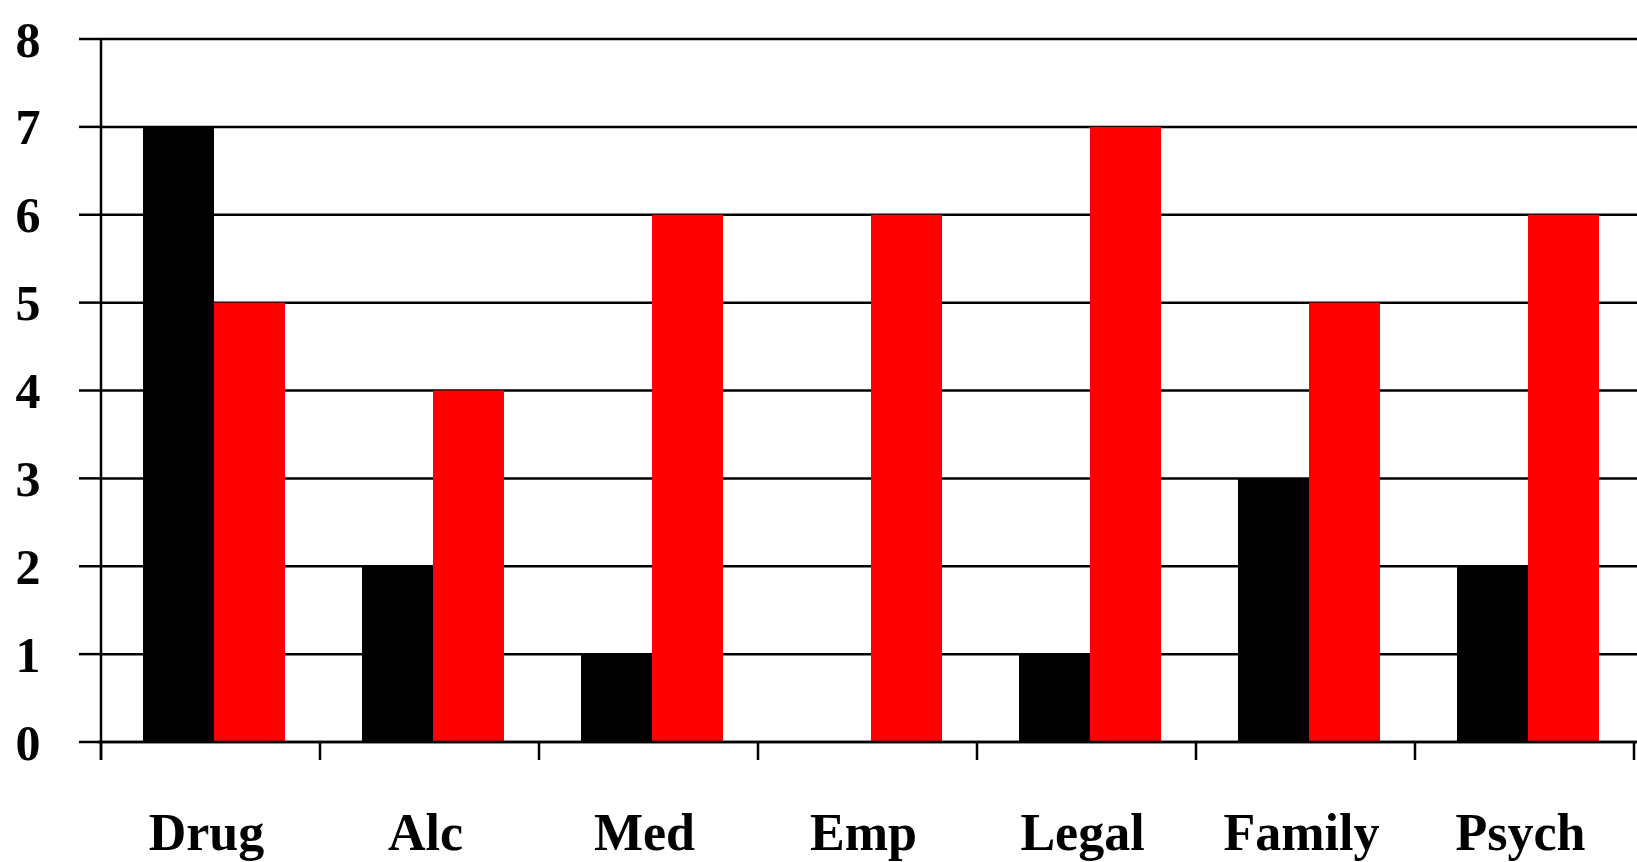 The height and width of the screenshot is (862, 1637). What do you see at coordinates (28, 478) in the screenshot?
I see `y-tick-label: 3` at bounding box center [28, 478].